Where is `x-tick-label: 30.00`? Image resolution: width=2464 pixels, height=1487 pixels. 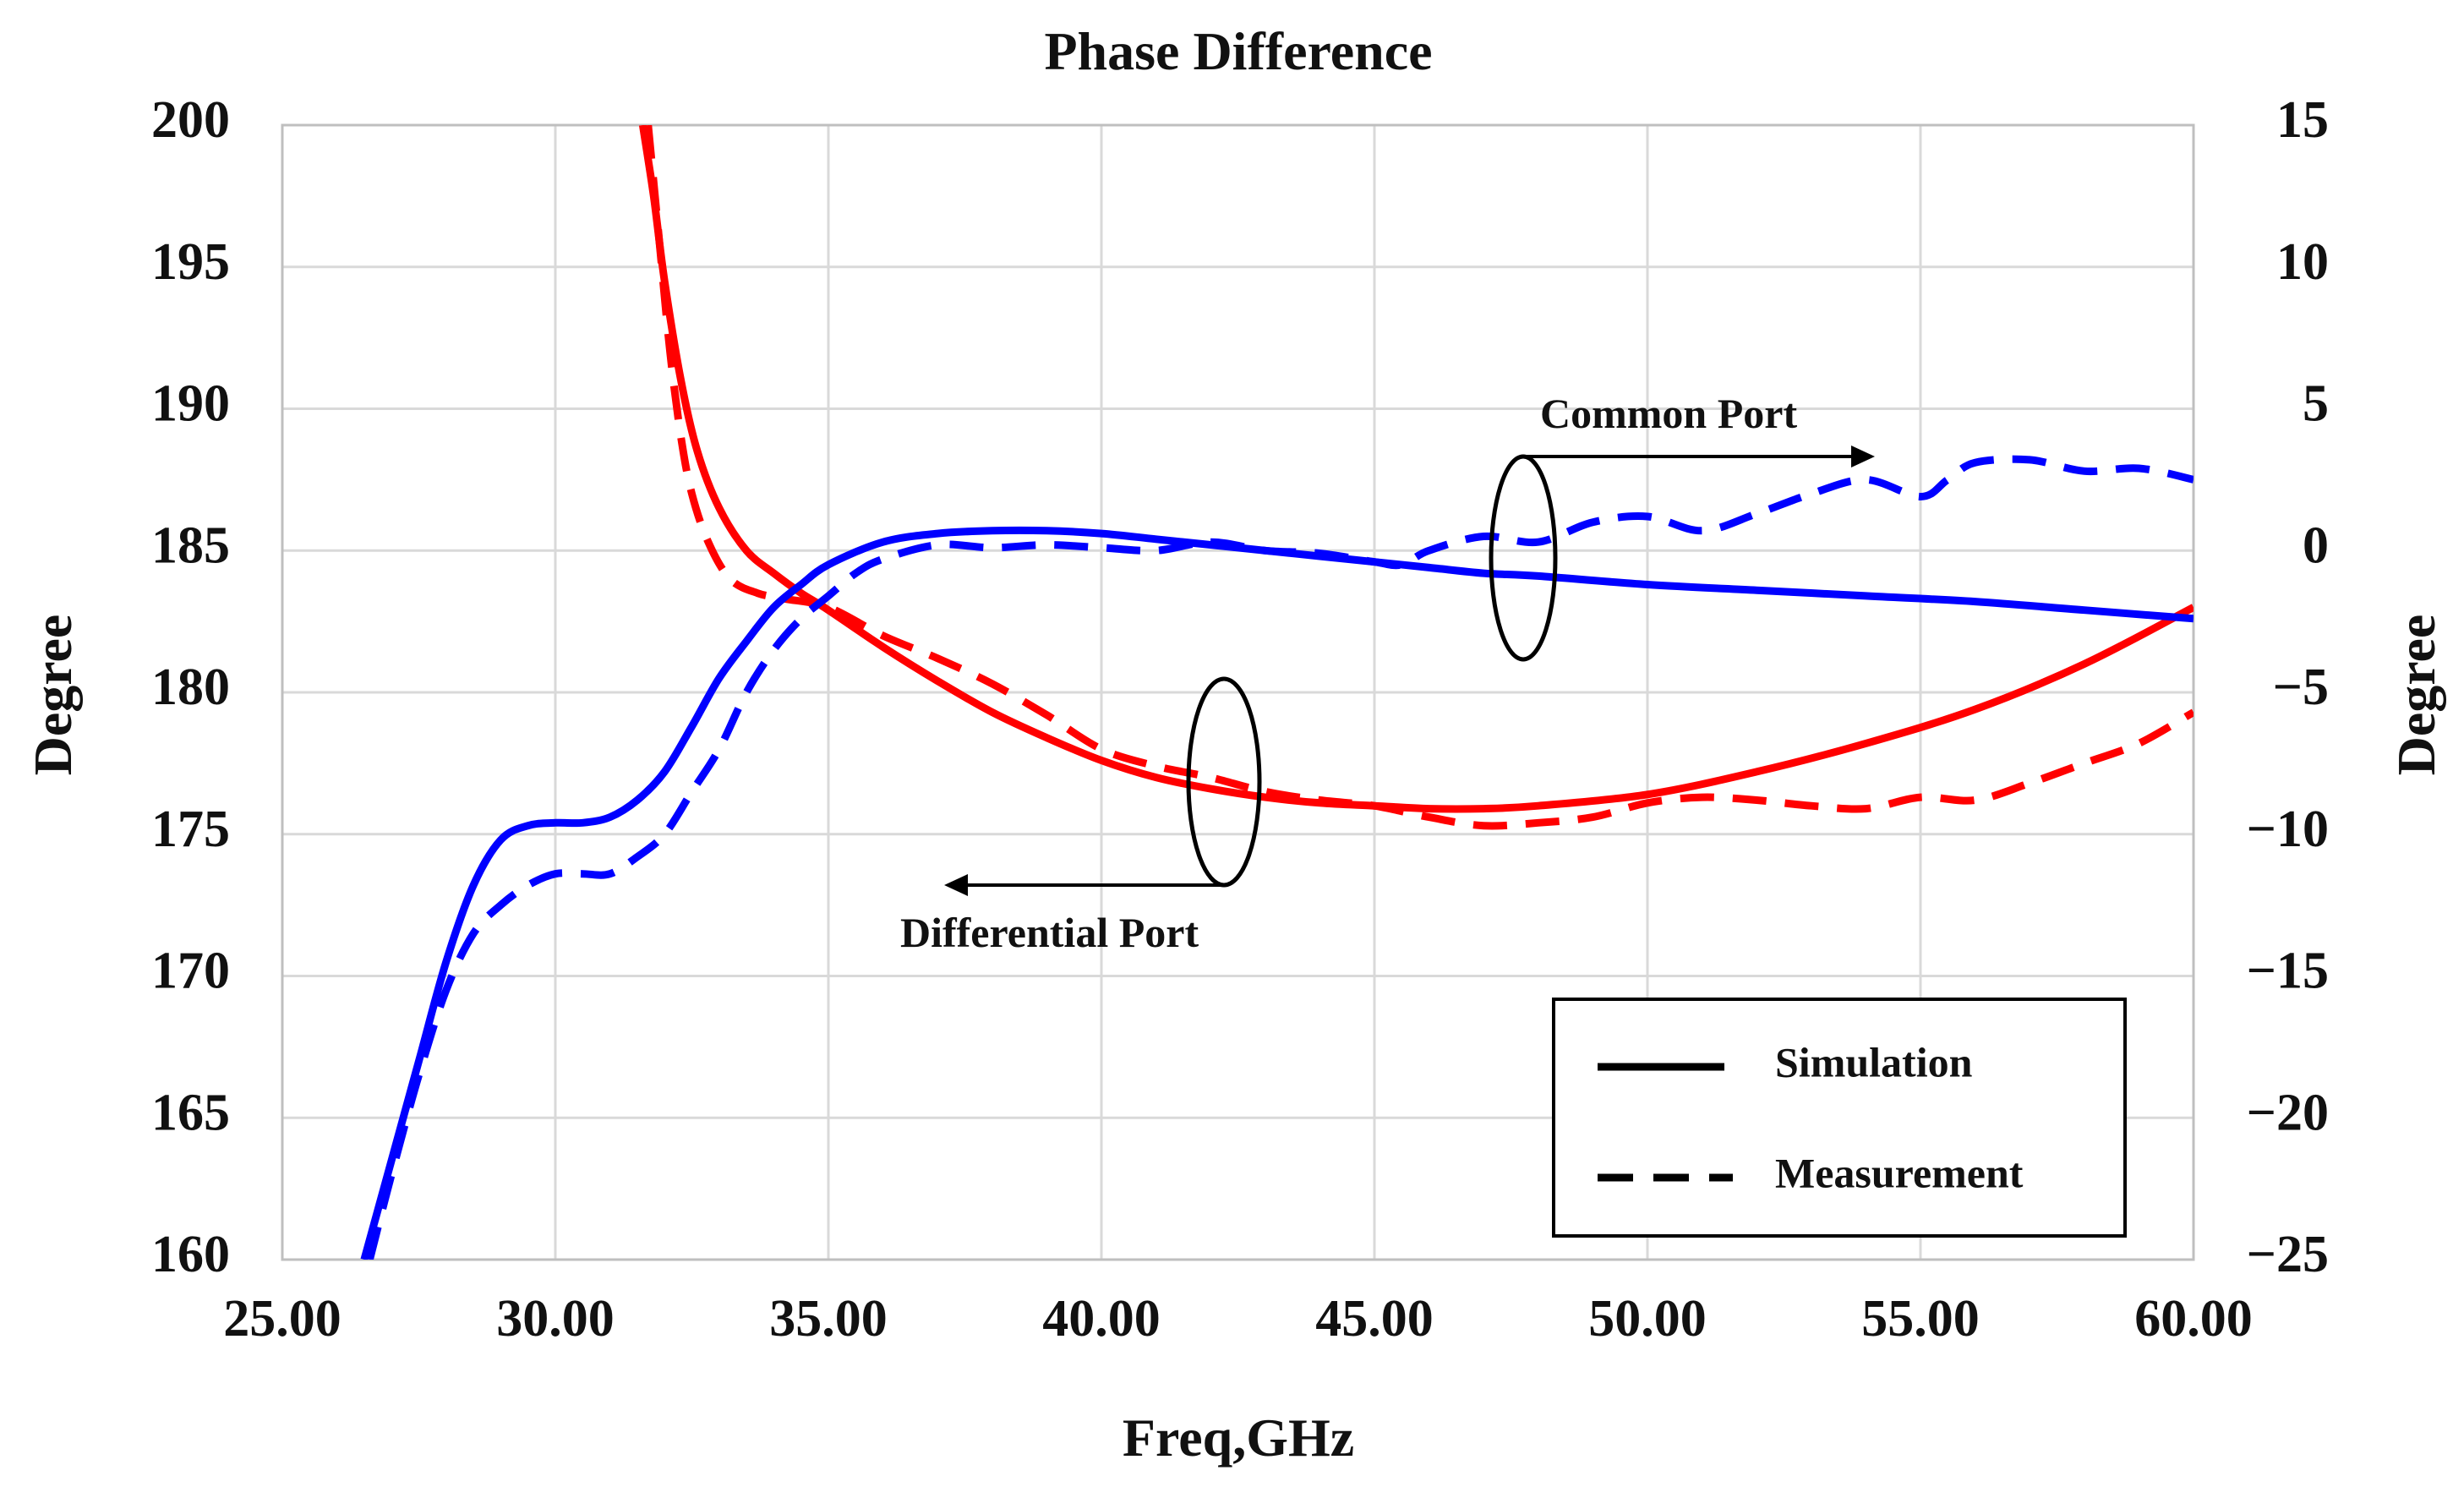
x-tick-label: 30.00 is located at coordinates (555, 1319).